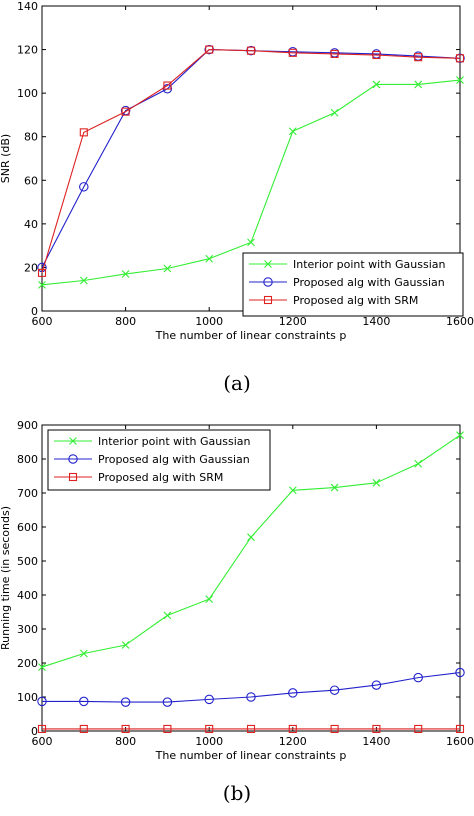 This screenshot has width=474, height=816. What do you see at coordinates (160, 477) in the screenshot?
I see `legend-label: Proposed alg with SRM` at bounding box center [160, 477].